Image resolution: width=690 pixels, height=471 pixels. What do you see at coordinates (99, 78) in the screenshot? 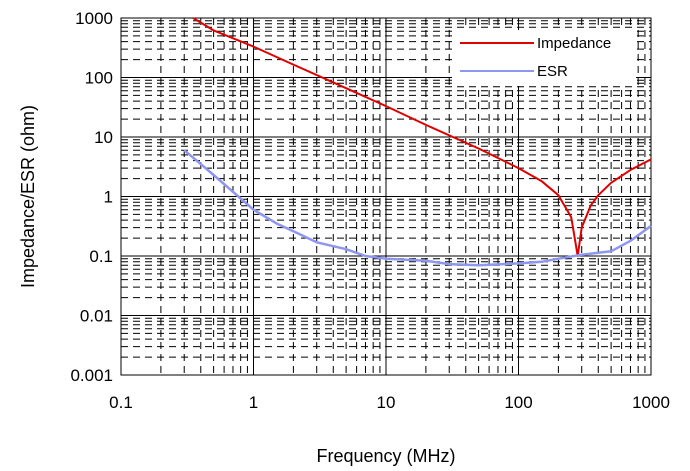
I see `y-tick-label: 100` at bounding box center [99, 78].